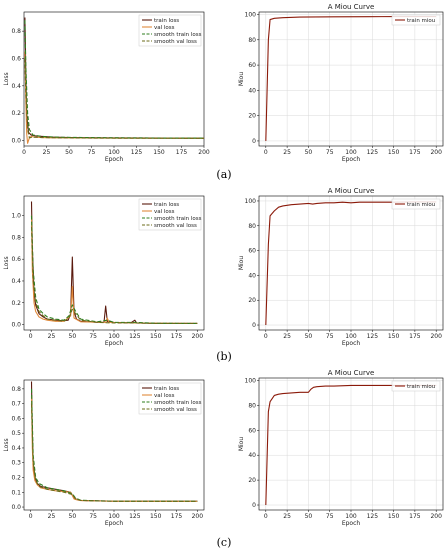 The image size is (448, 550). Describe the element at coordinates (16, 281) in the screenshot. I see `y-tick-label: 0.4` at that location.